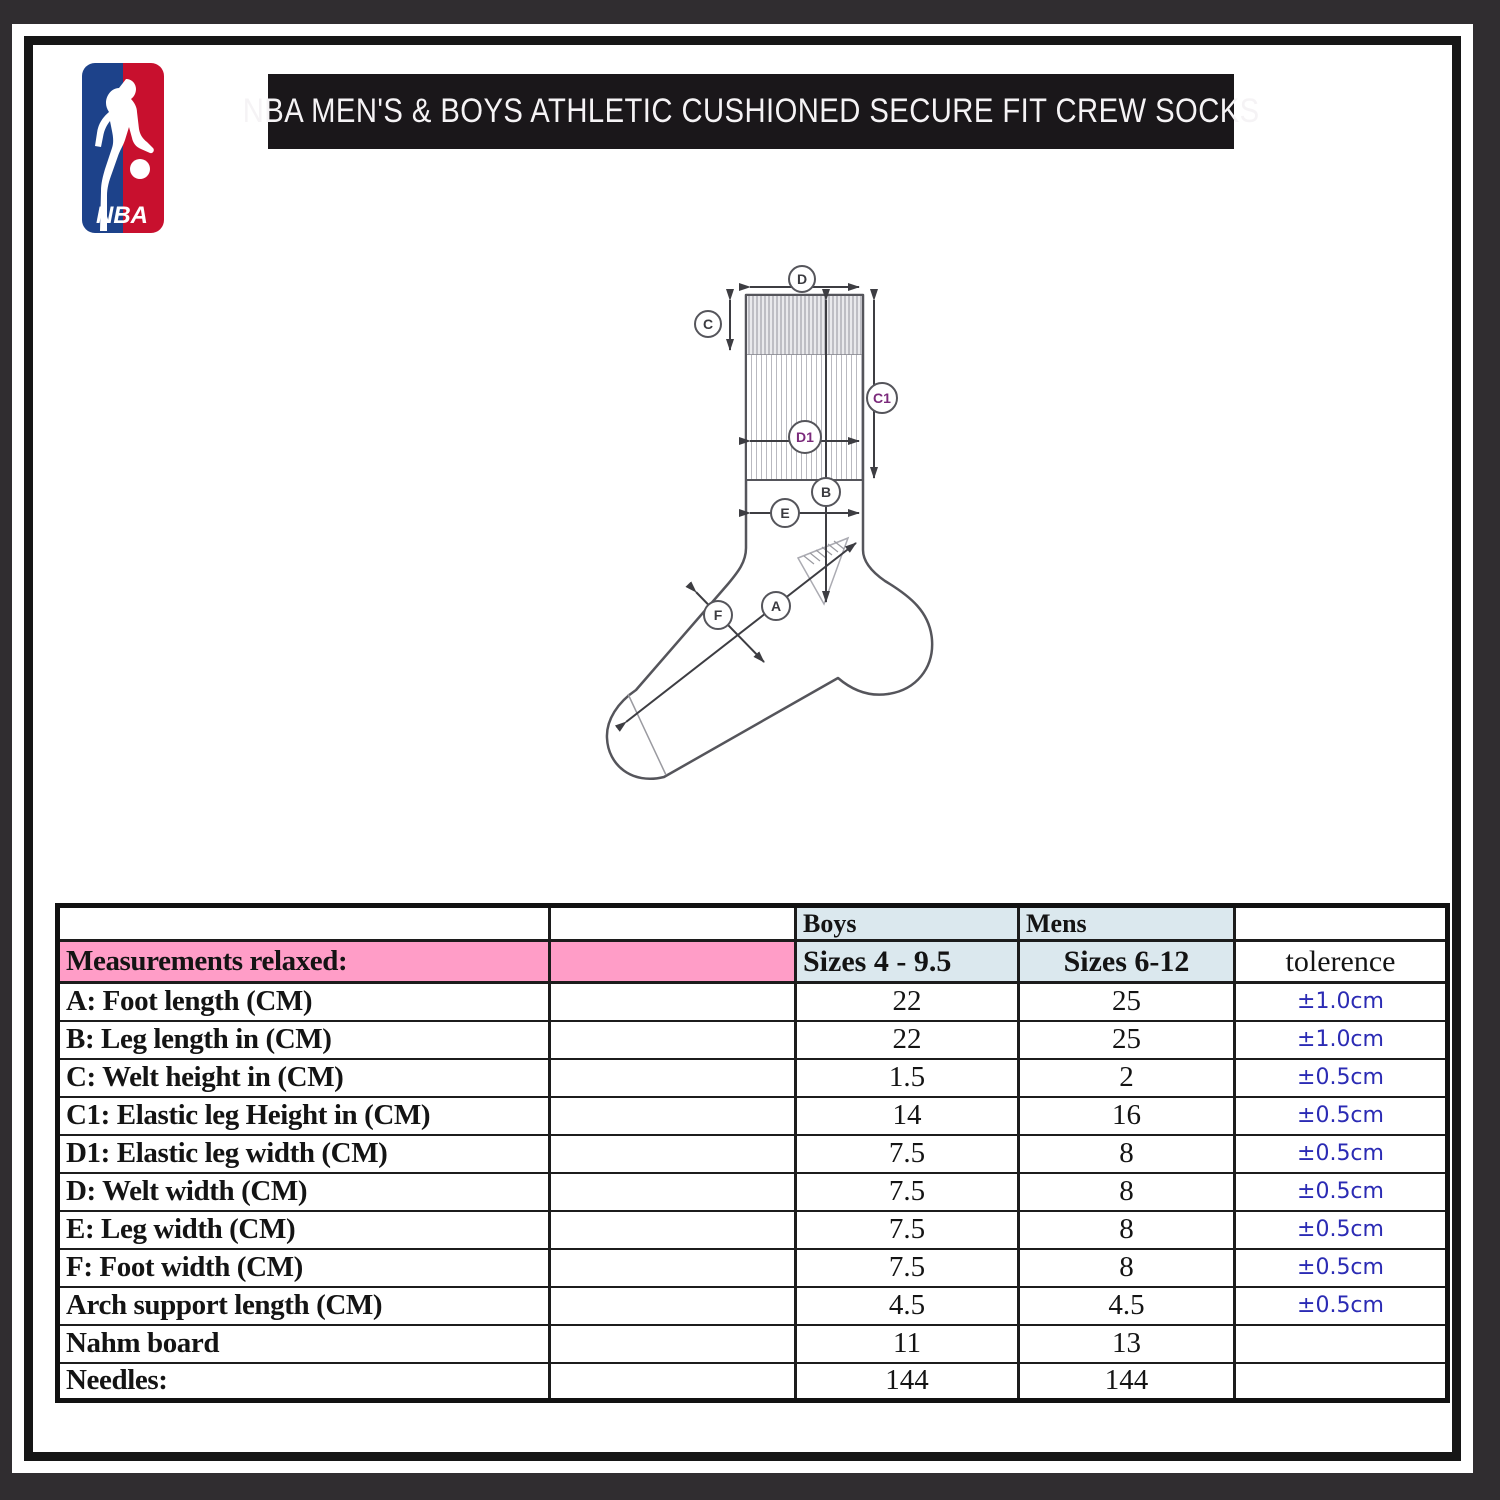  What do you see at coordinates (804, 417) in the screenshot?
I see `elastic-leg-hatch` at bounding box center [804, 417].